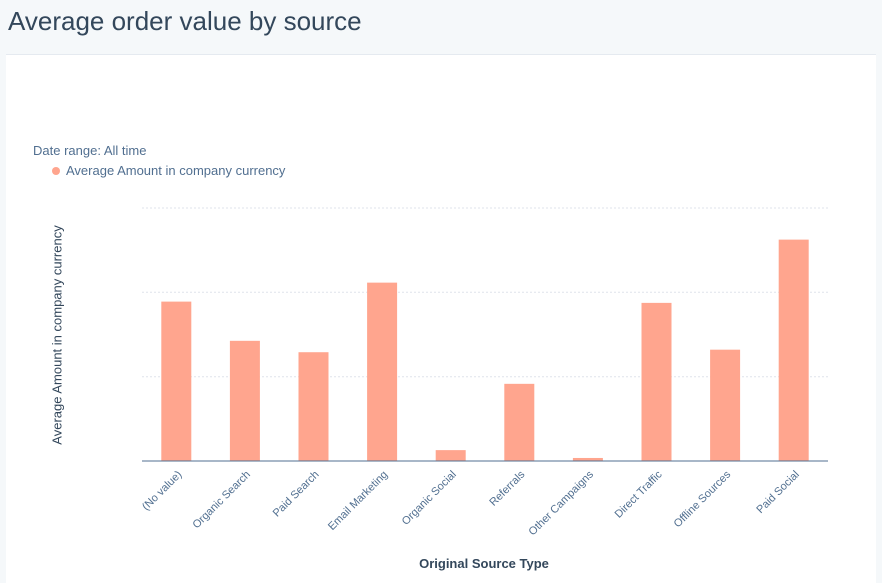 The height and width of the screenshot is (583, 882). Describe the element at coordinates (639, 494) in the screenshot. I see `x-tick-label: Direct Traffic` at that location.